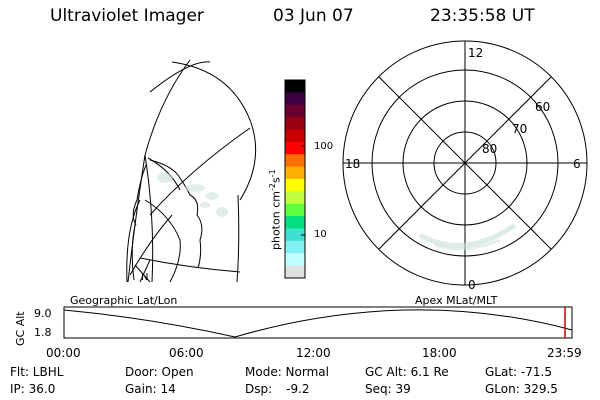  What do you see at coordinates (519, 129) in the screenshot?
I see `mlat-70-label: 70` at bounding box center [519, 129].